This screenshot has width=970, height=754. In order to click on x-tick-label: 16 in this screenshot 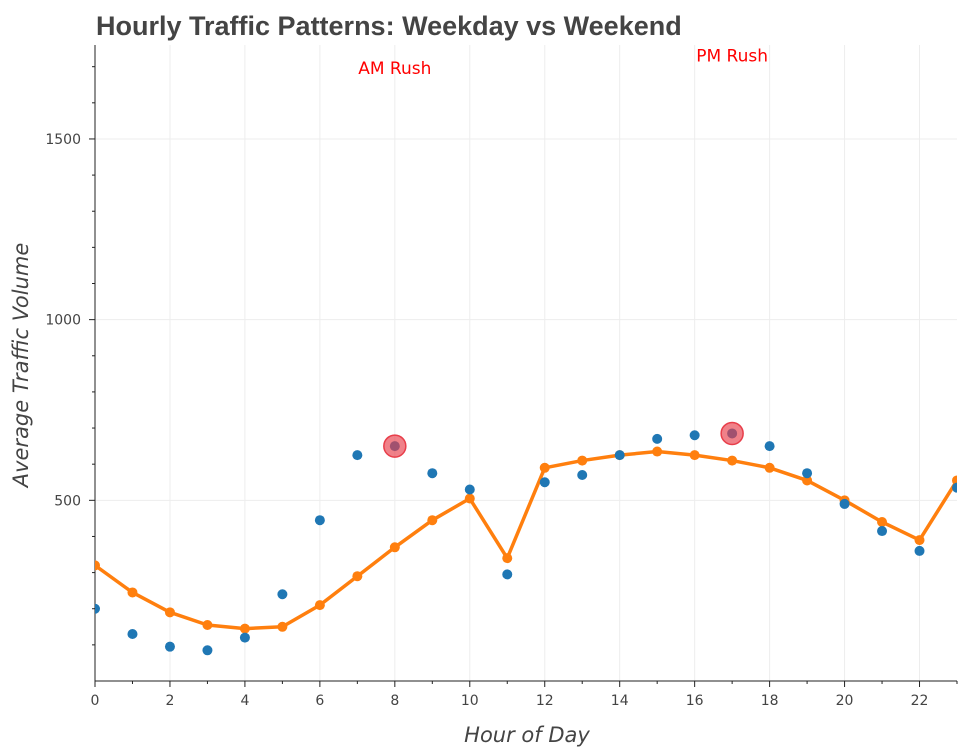, I will do `click(695, 701)`.